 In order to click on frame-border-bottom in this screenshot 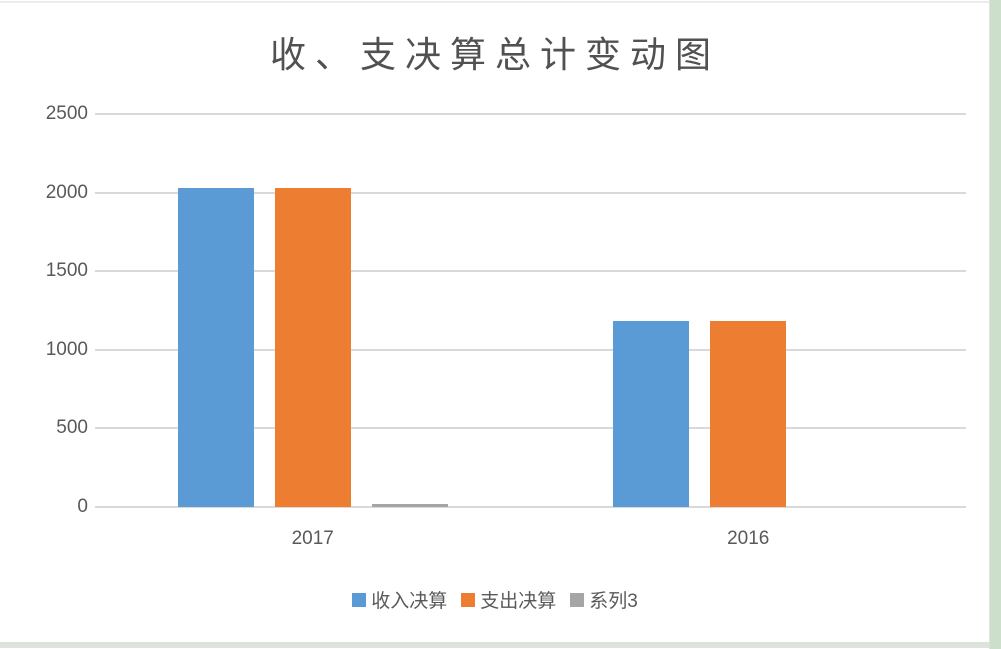, I will do `click(495, 645)`.